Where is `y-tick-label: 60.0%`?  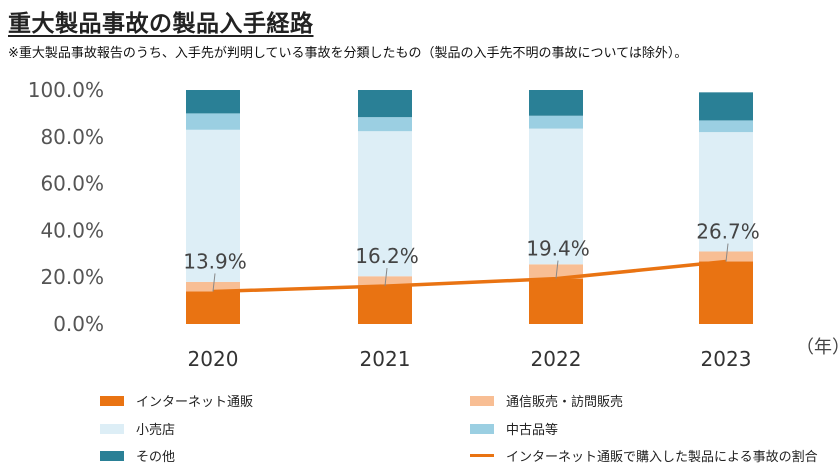 y-tick-label: 60.0% is located at coordinates (72, 184).